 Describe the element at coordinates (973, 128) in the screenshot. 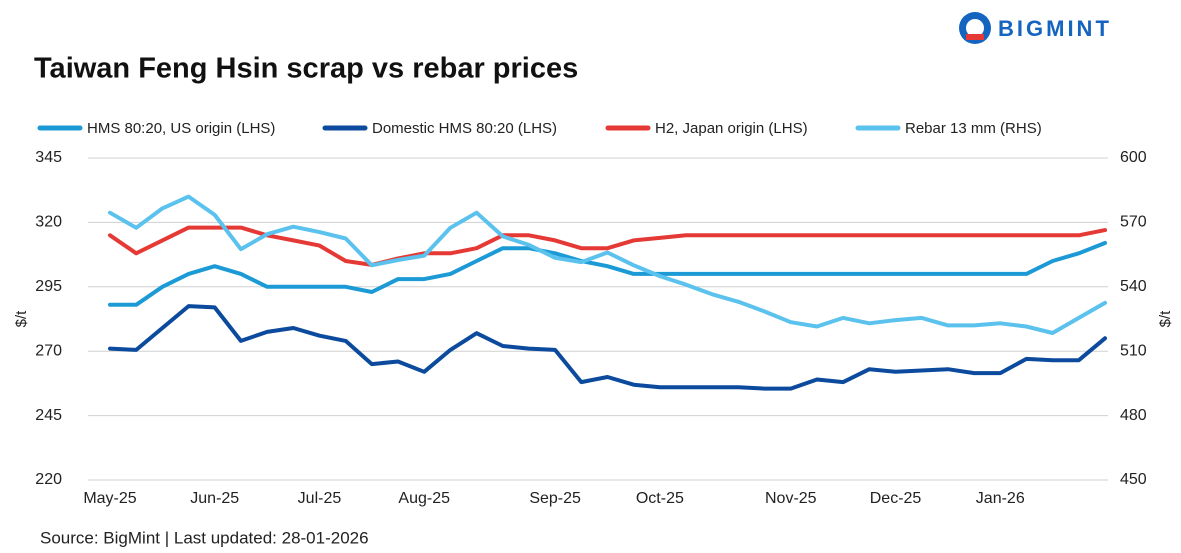

I see `legend-label: Rebar 13 mm (RHS)` at that location.